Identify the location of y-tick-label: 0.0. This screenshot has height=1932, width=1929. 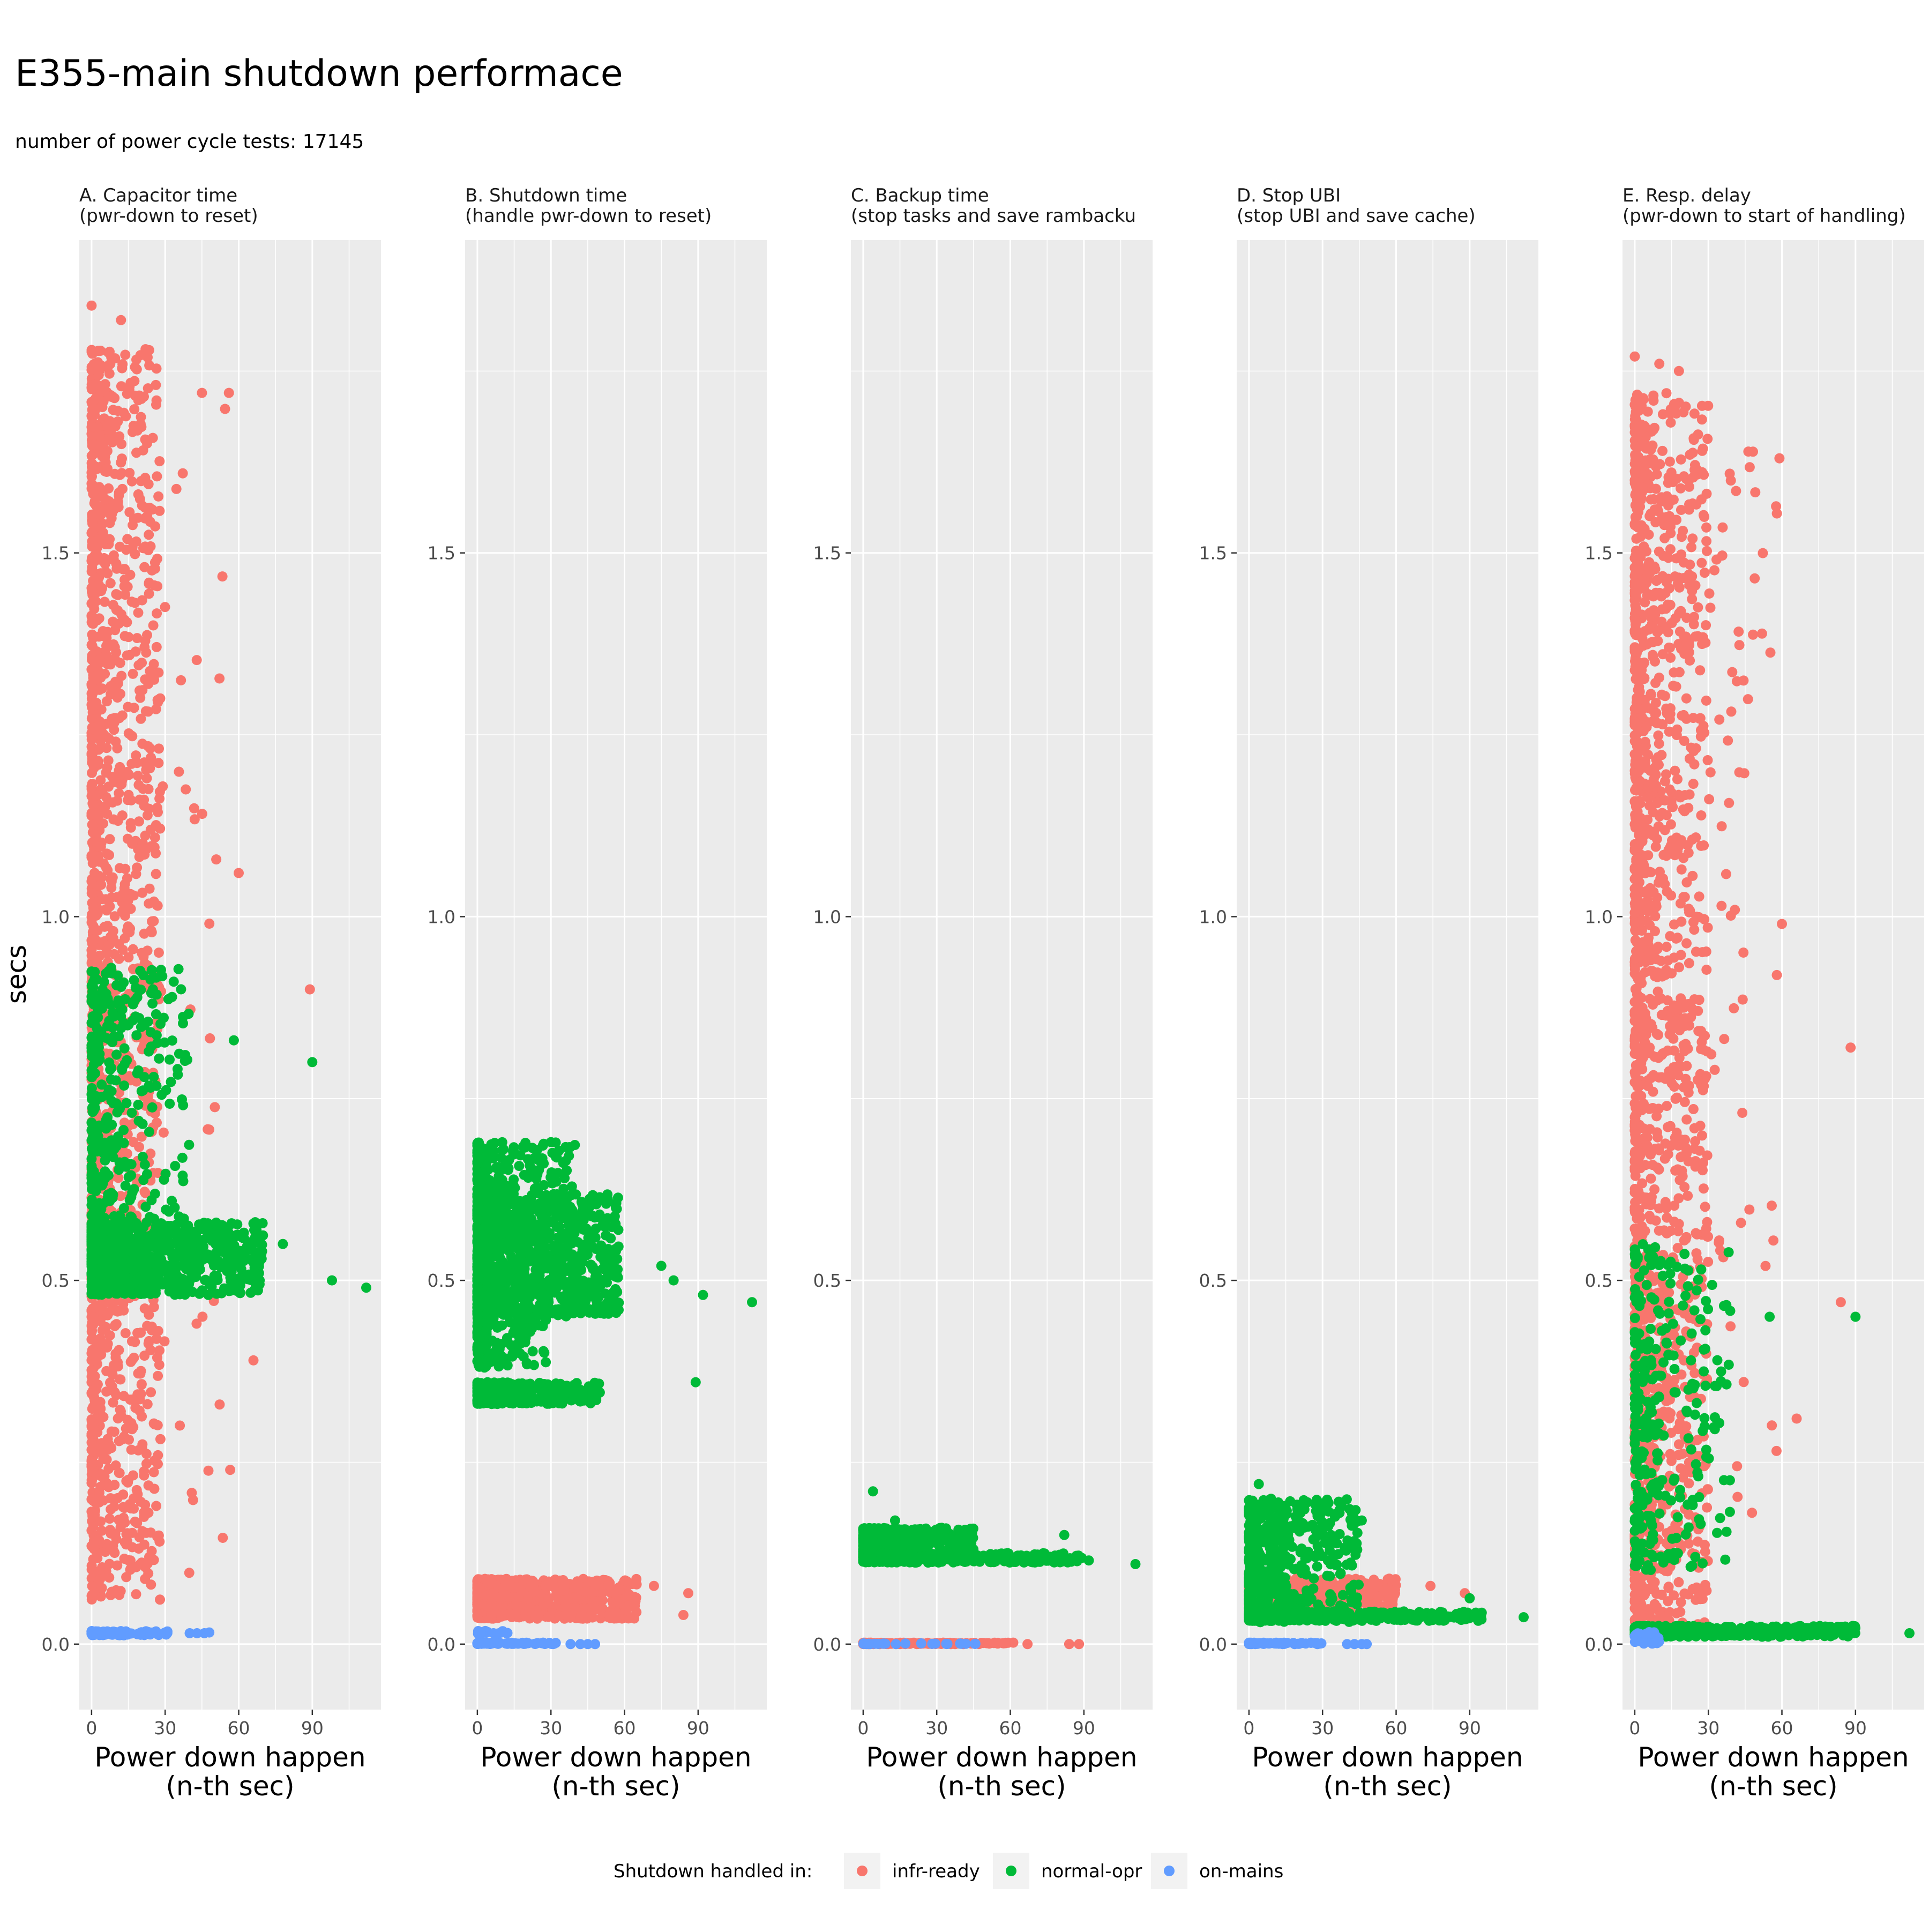
(56, 1644).